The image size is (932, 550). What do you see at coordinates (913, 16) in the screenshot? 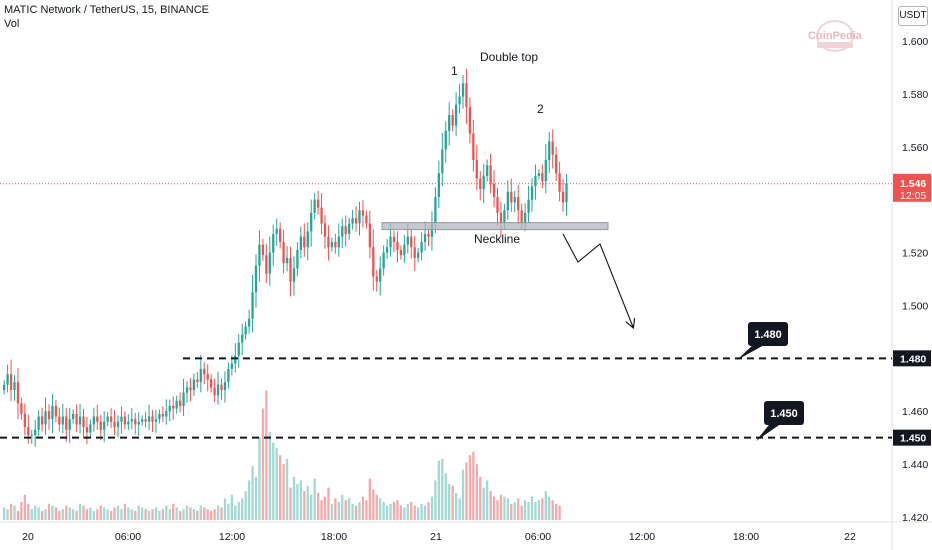
I see `currency-button: USDT` at bounding box center [913, 16].